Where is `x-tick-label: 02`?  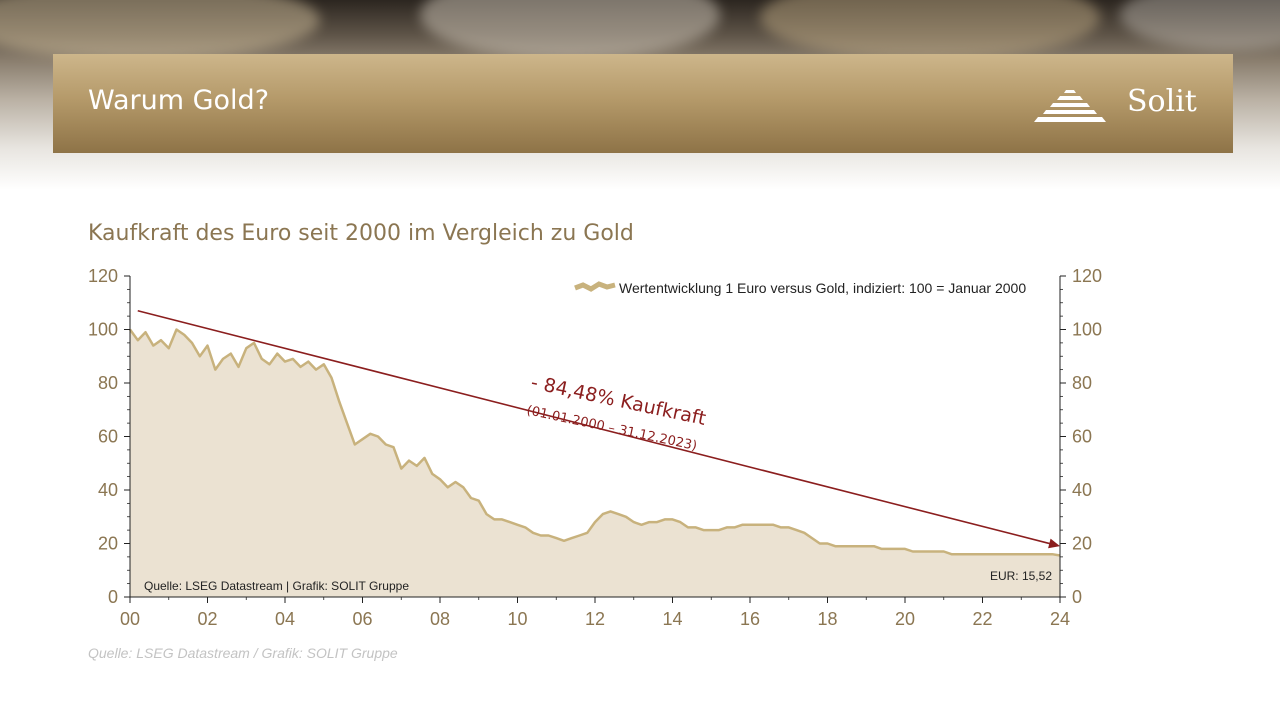
x-tick-label: 02 is located at coordinates (207, 619).